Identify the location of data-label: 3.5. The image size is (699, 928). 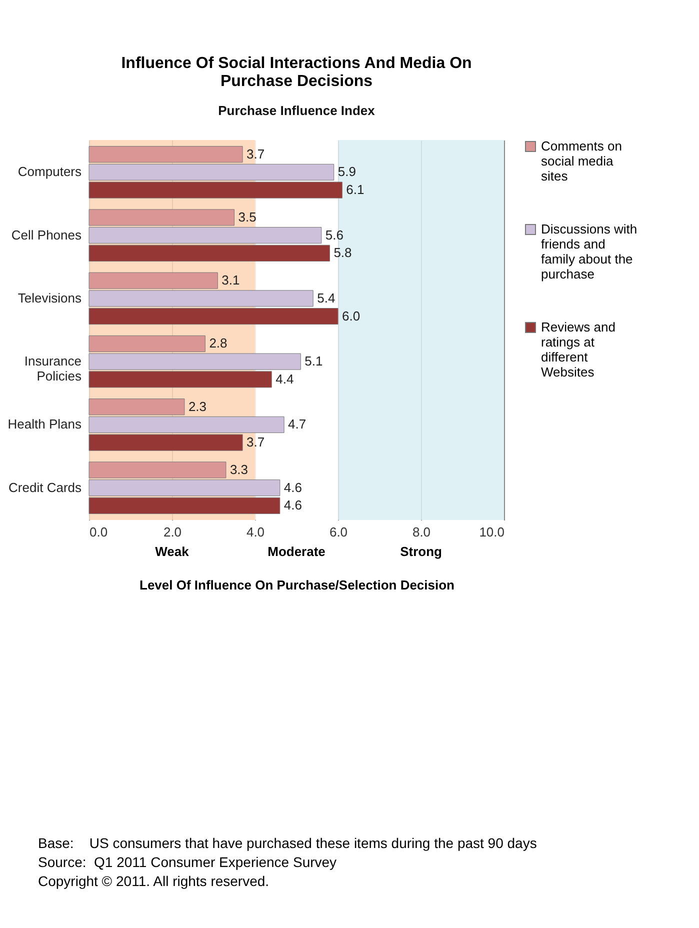
(247, 216).